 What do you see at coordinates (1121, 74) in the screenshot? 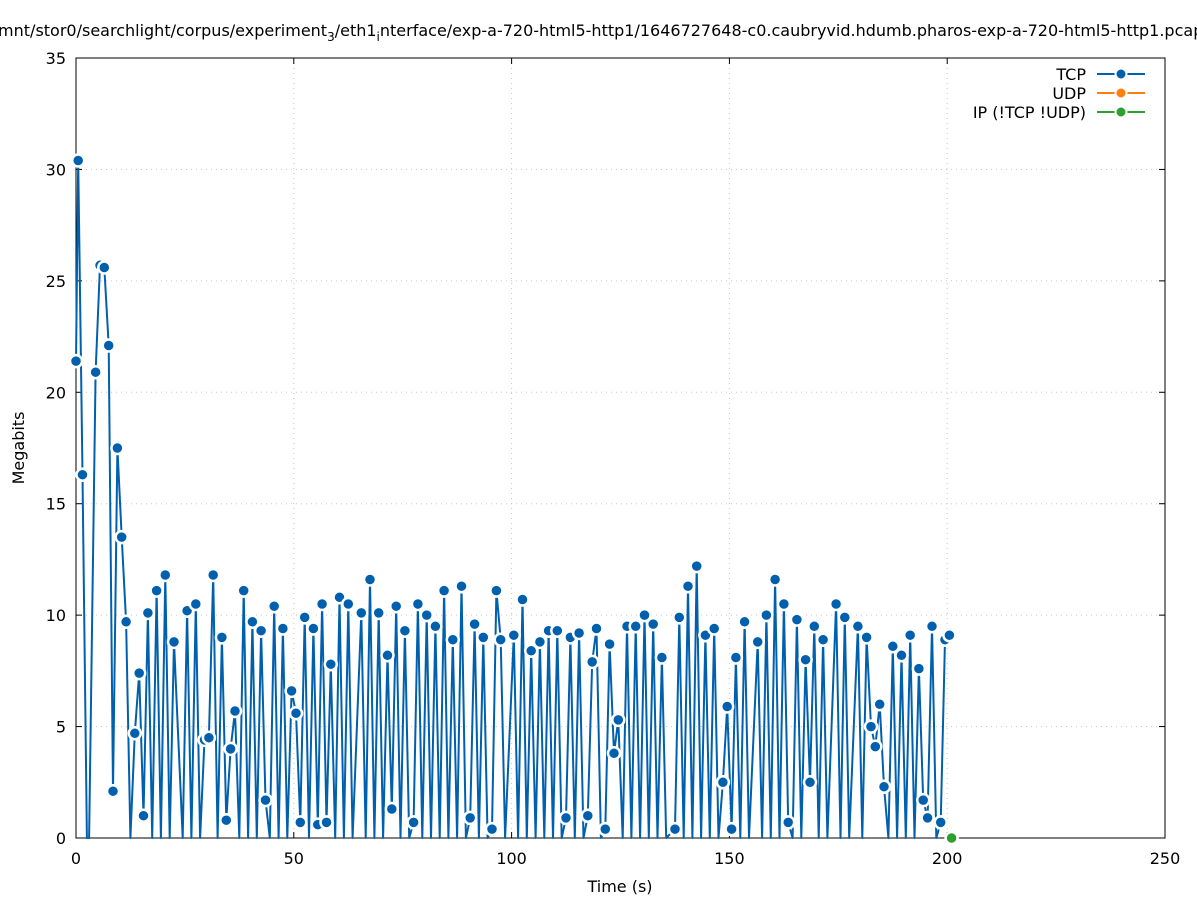
I see `legend-marker-tcp` at bounding box center [1121, 74].